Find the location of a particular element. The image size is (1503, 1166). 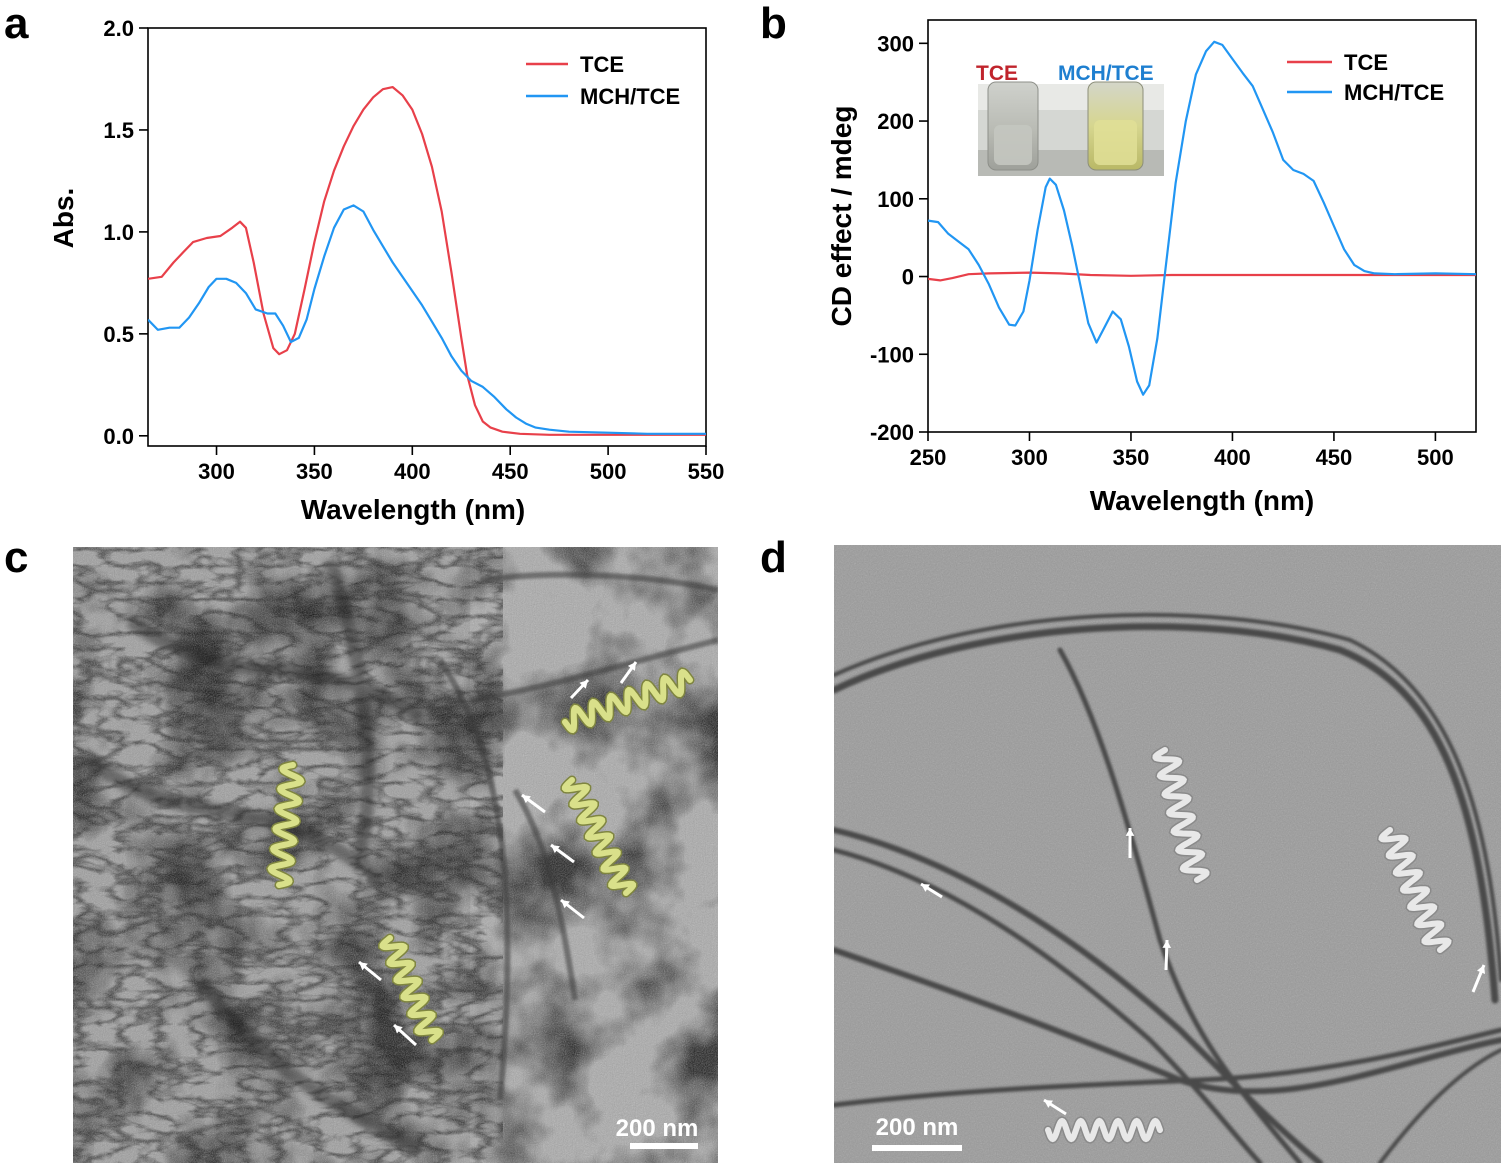

chart-b-legend-tce: TCE is located at coordinates (1366, 62).